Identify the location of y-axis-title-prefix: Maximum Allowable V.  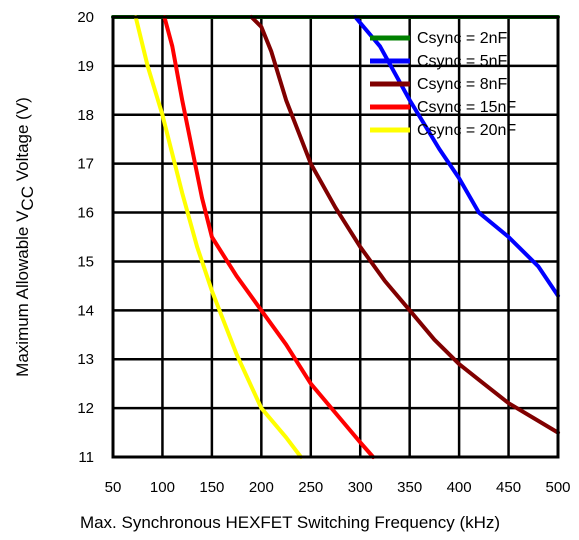
(22, 293).